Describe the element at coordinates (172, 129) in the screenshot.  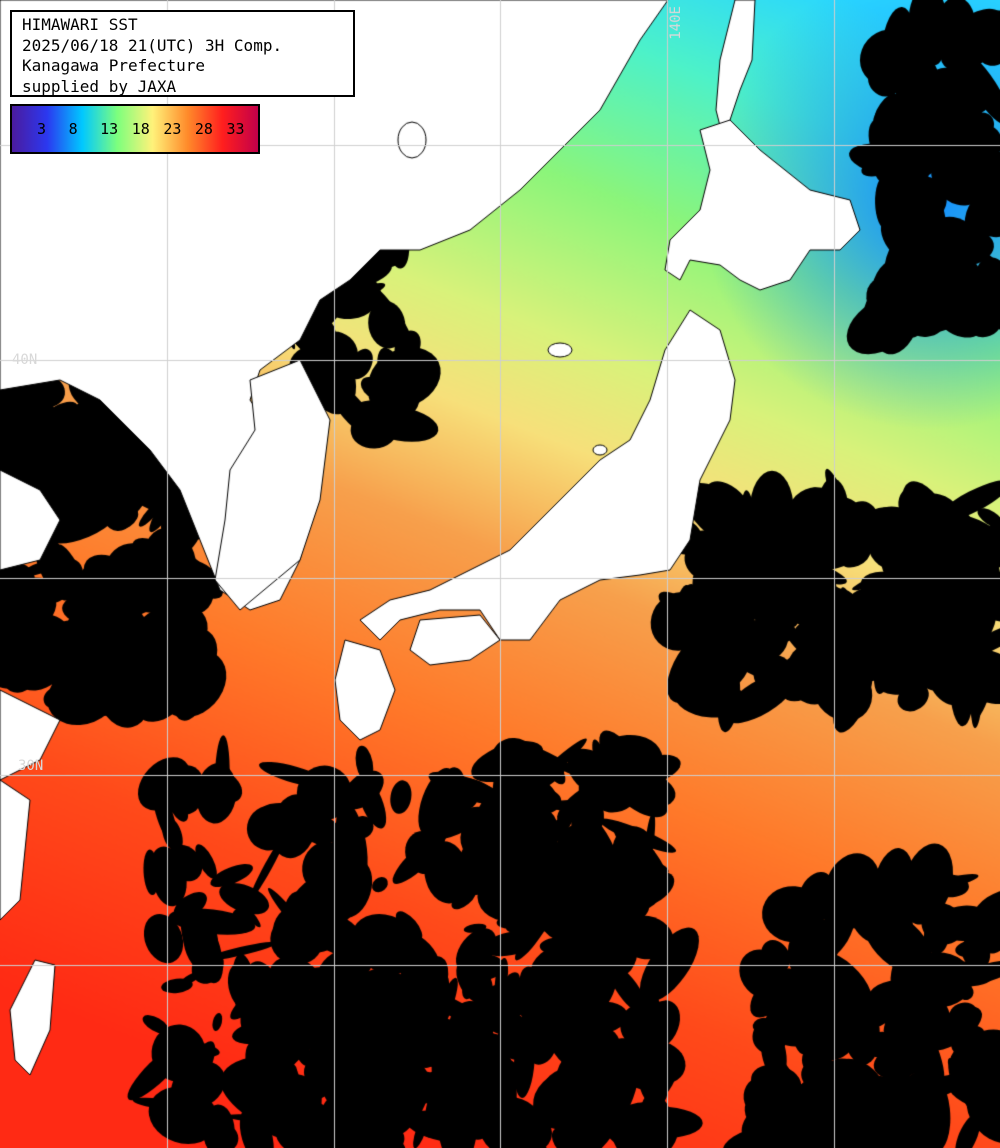
I see `legend-tick-23: 23` at that location.